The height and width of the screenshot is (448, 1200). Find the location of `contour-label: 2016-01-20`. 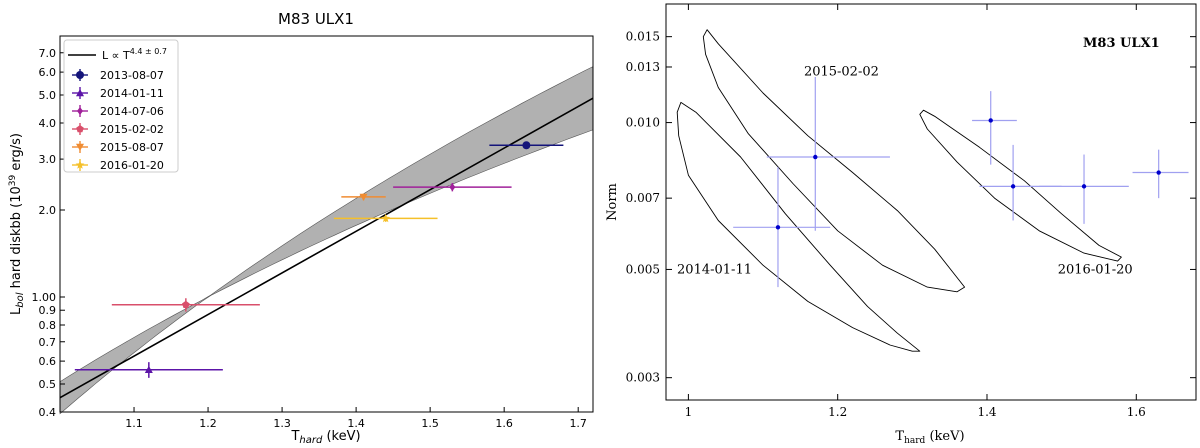

contour-label: 2016-01-20 is located at coordinates (1095, 270).